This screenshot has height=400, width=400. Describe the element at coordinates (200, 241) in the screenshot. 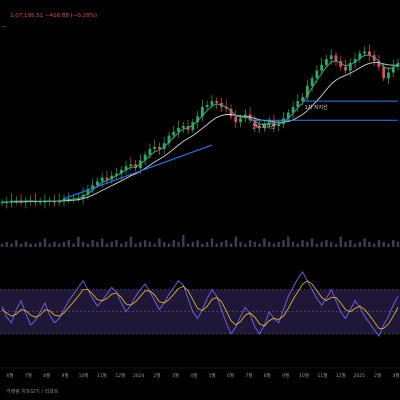

I see `volume-panel` at that location.